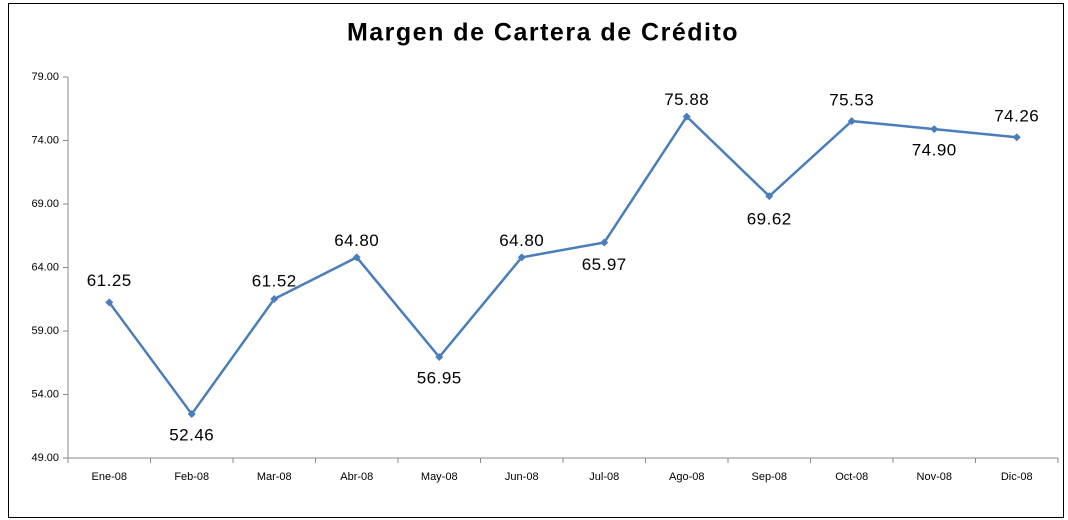 This screenshot has width=1068, height=520. Describe the element at coordinates (191, 435) in the screenshot. I see `data-label: 52.46` at that location.